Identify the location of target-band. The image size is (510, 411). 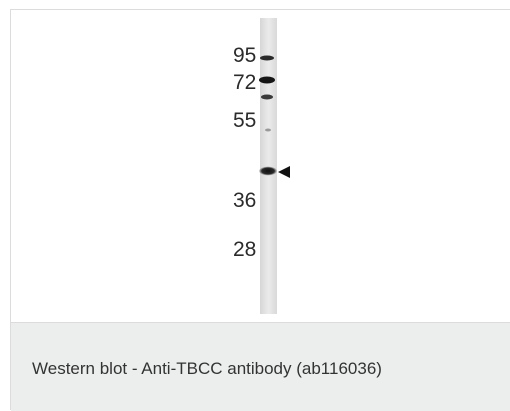
(268, 171).